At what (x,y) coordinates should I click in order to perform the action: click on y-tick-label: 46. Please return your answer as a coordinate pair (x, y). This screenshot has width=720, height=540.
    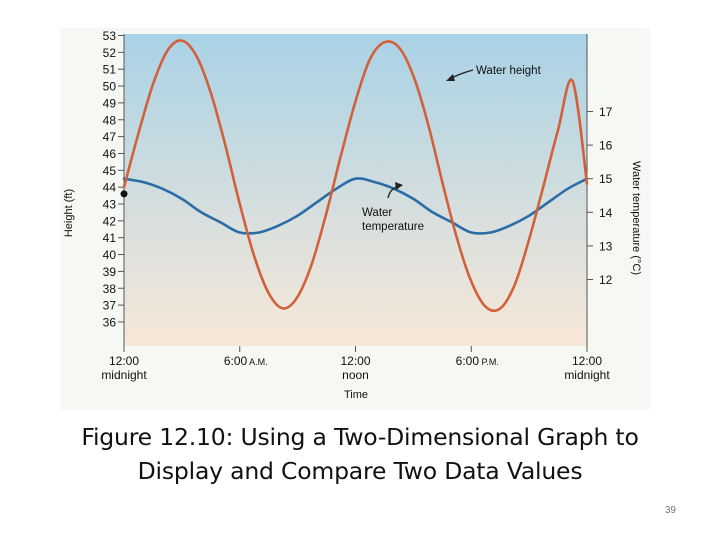
    Looking at the image, I should click on (110, 154).